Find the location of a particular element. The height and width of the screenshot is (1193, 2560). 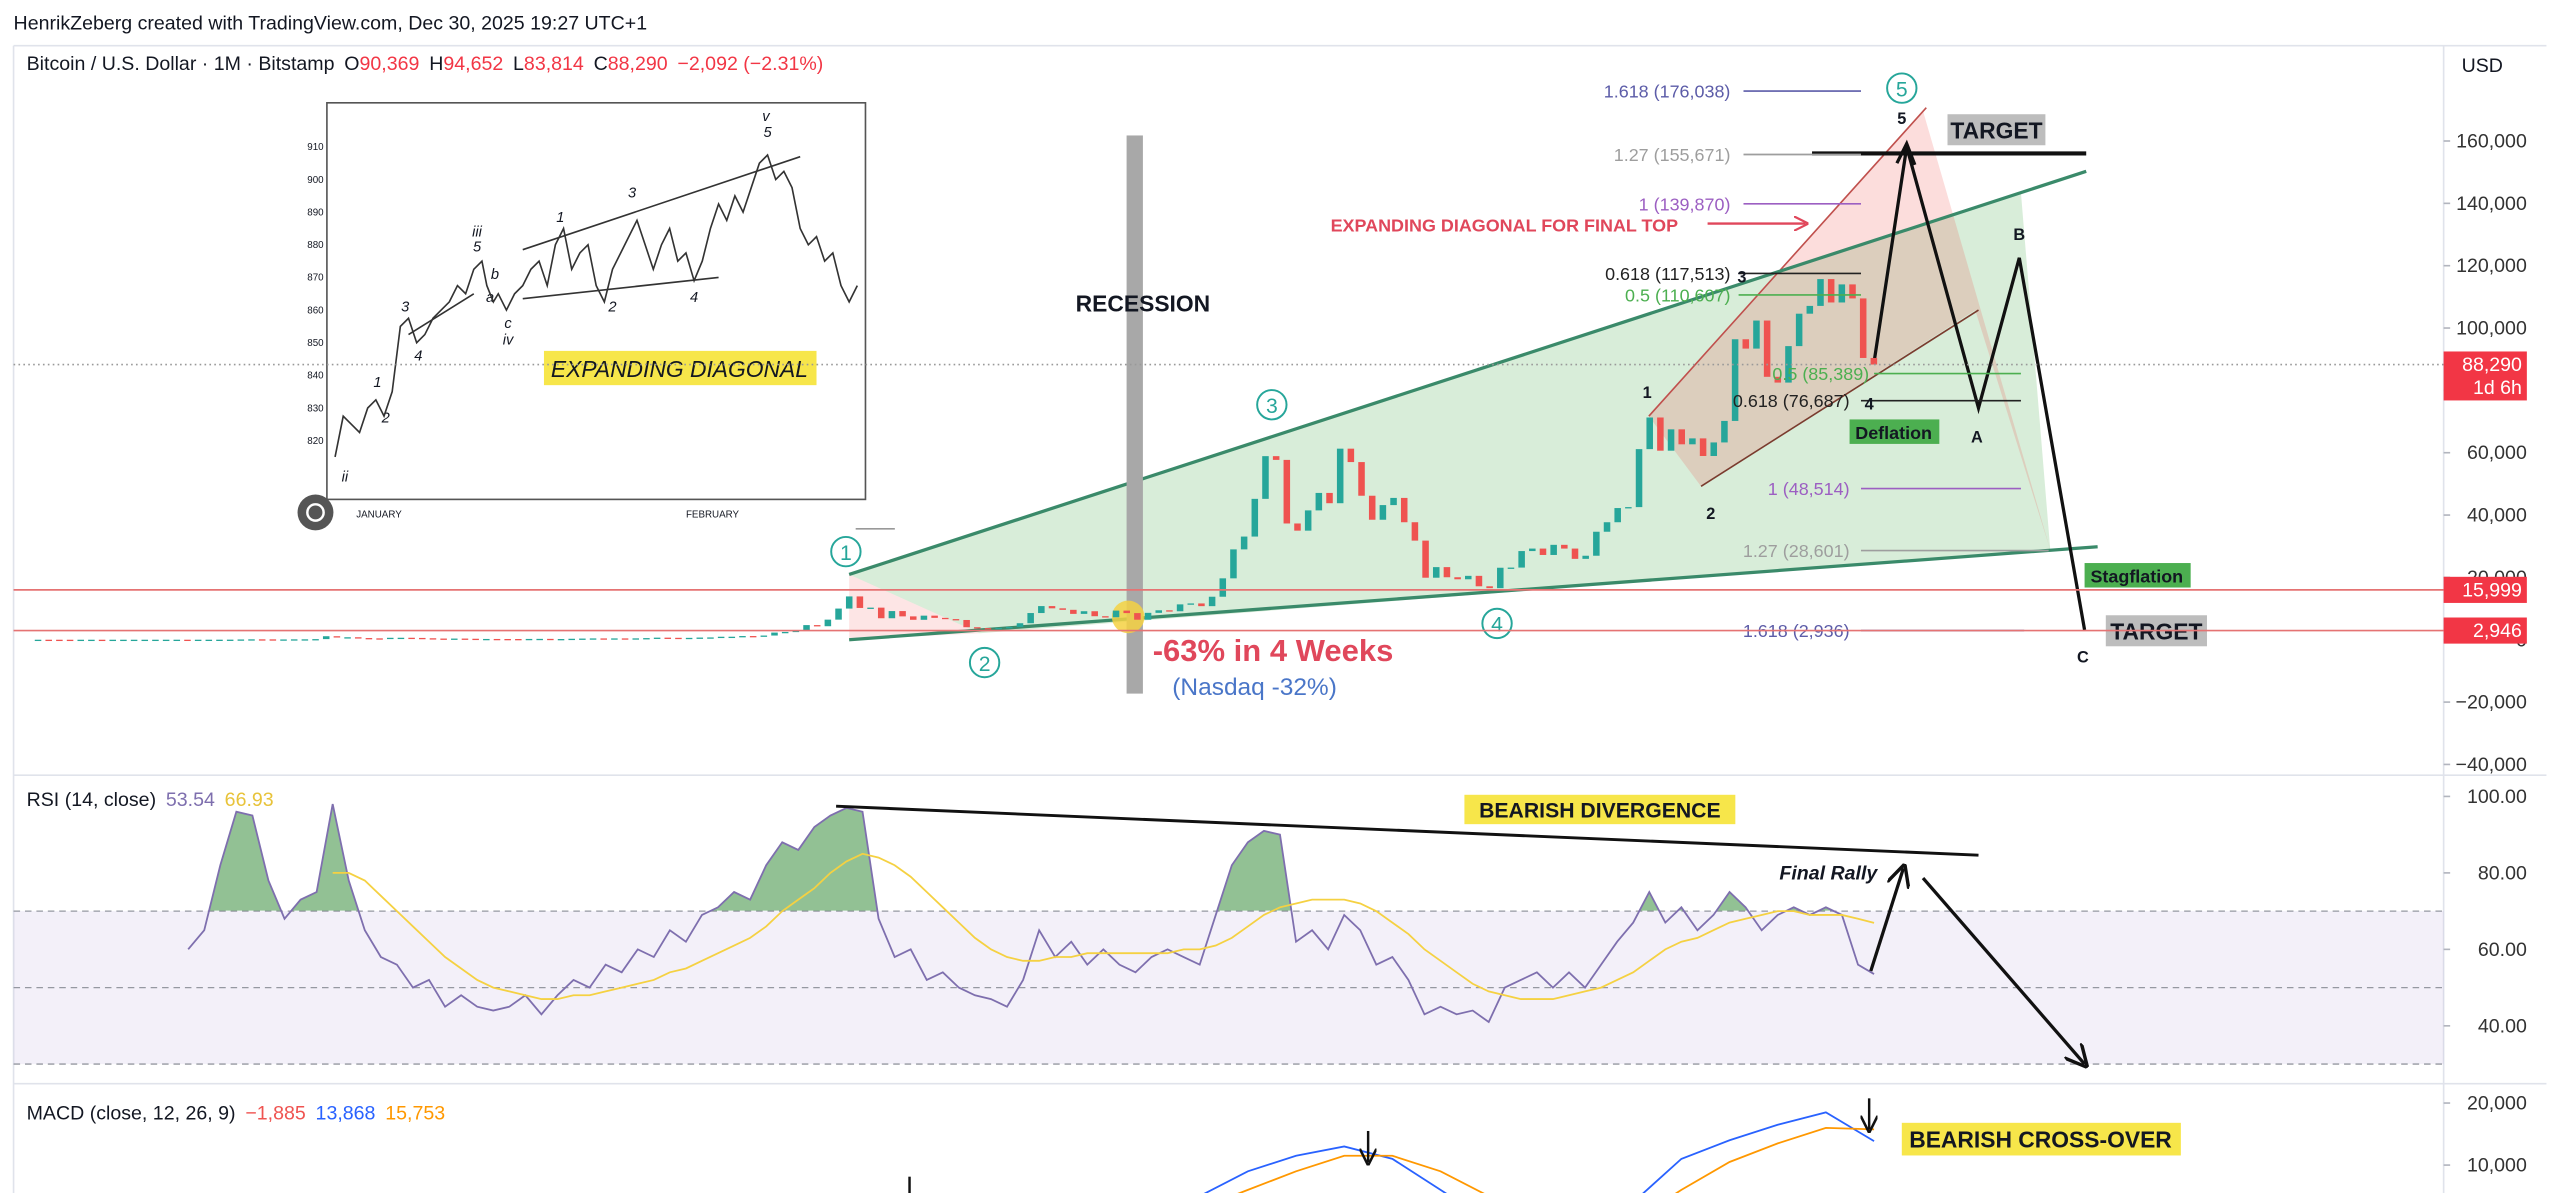

inset-wave: c is located at coordinates (508, 324).